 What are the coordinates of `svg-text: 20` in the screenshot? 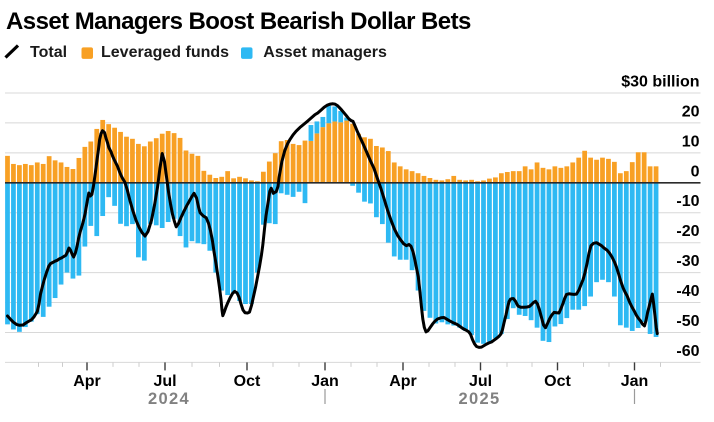 It's located at (691, 111).